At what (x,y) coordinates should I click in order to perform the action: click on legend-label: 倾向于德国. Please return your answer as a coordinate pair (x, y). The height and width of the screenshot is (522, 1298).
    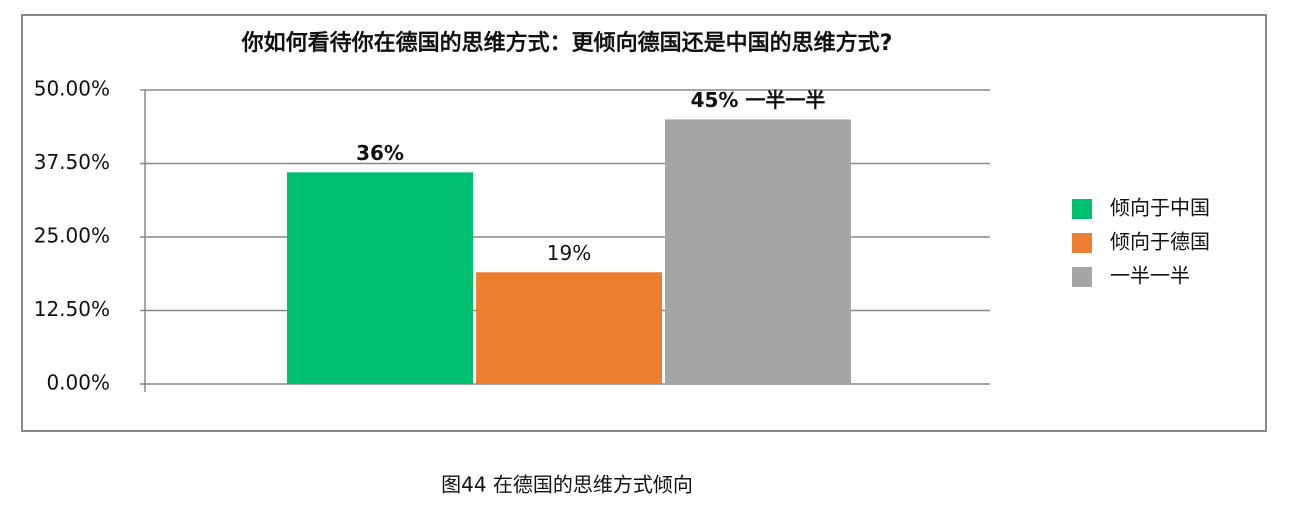
    Looking at the image, I should click on (1160, 242).